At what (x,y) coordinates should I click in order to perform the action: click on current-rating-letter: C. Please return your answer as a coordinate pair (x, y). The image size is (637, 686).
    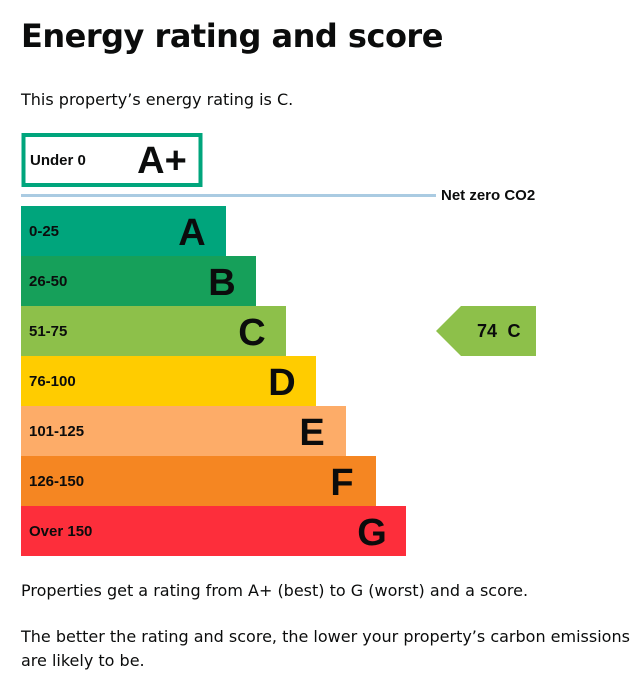
    Looking at the image, I should click on (514, 331).